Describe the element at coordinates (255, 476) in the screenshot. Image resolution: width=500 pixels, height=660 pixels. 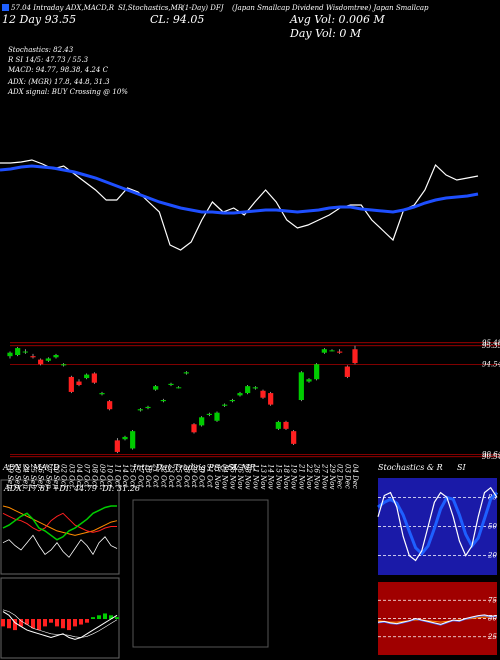
I see `x-tick-label: 11 Nov` at that location.